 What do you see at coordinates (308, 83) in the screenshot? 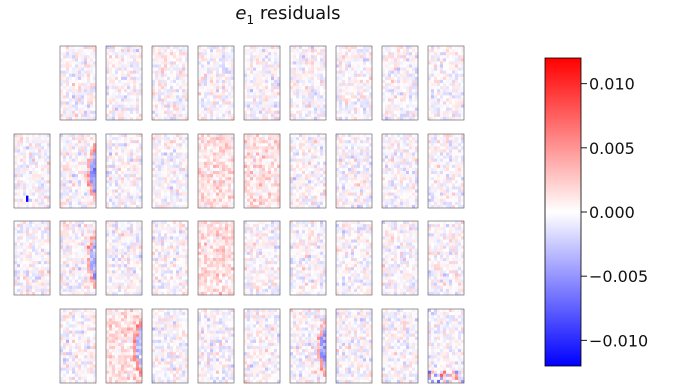
I see `ccd-panel-r0c5` at bounding box center [308, 83].